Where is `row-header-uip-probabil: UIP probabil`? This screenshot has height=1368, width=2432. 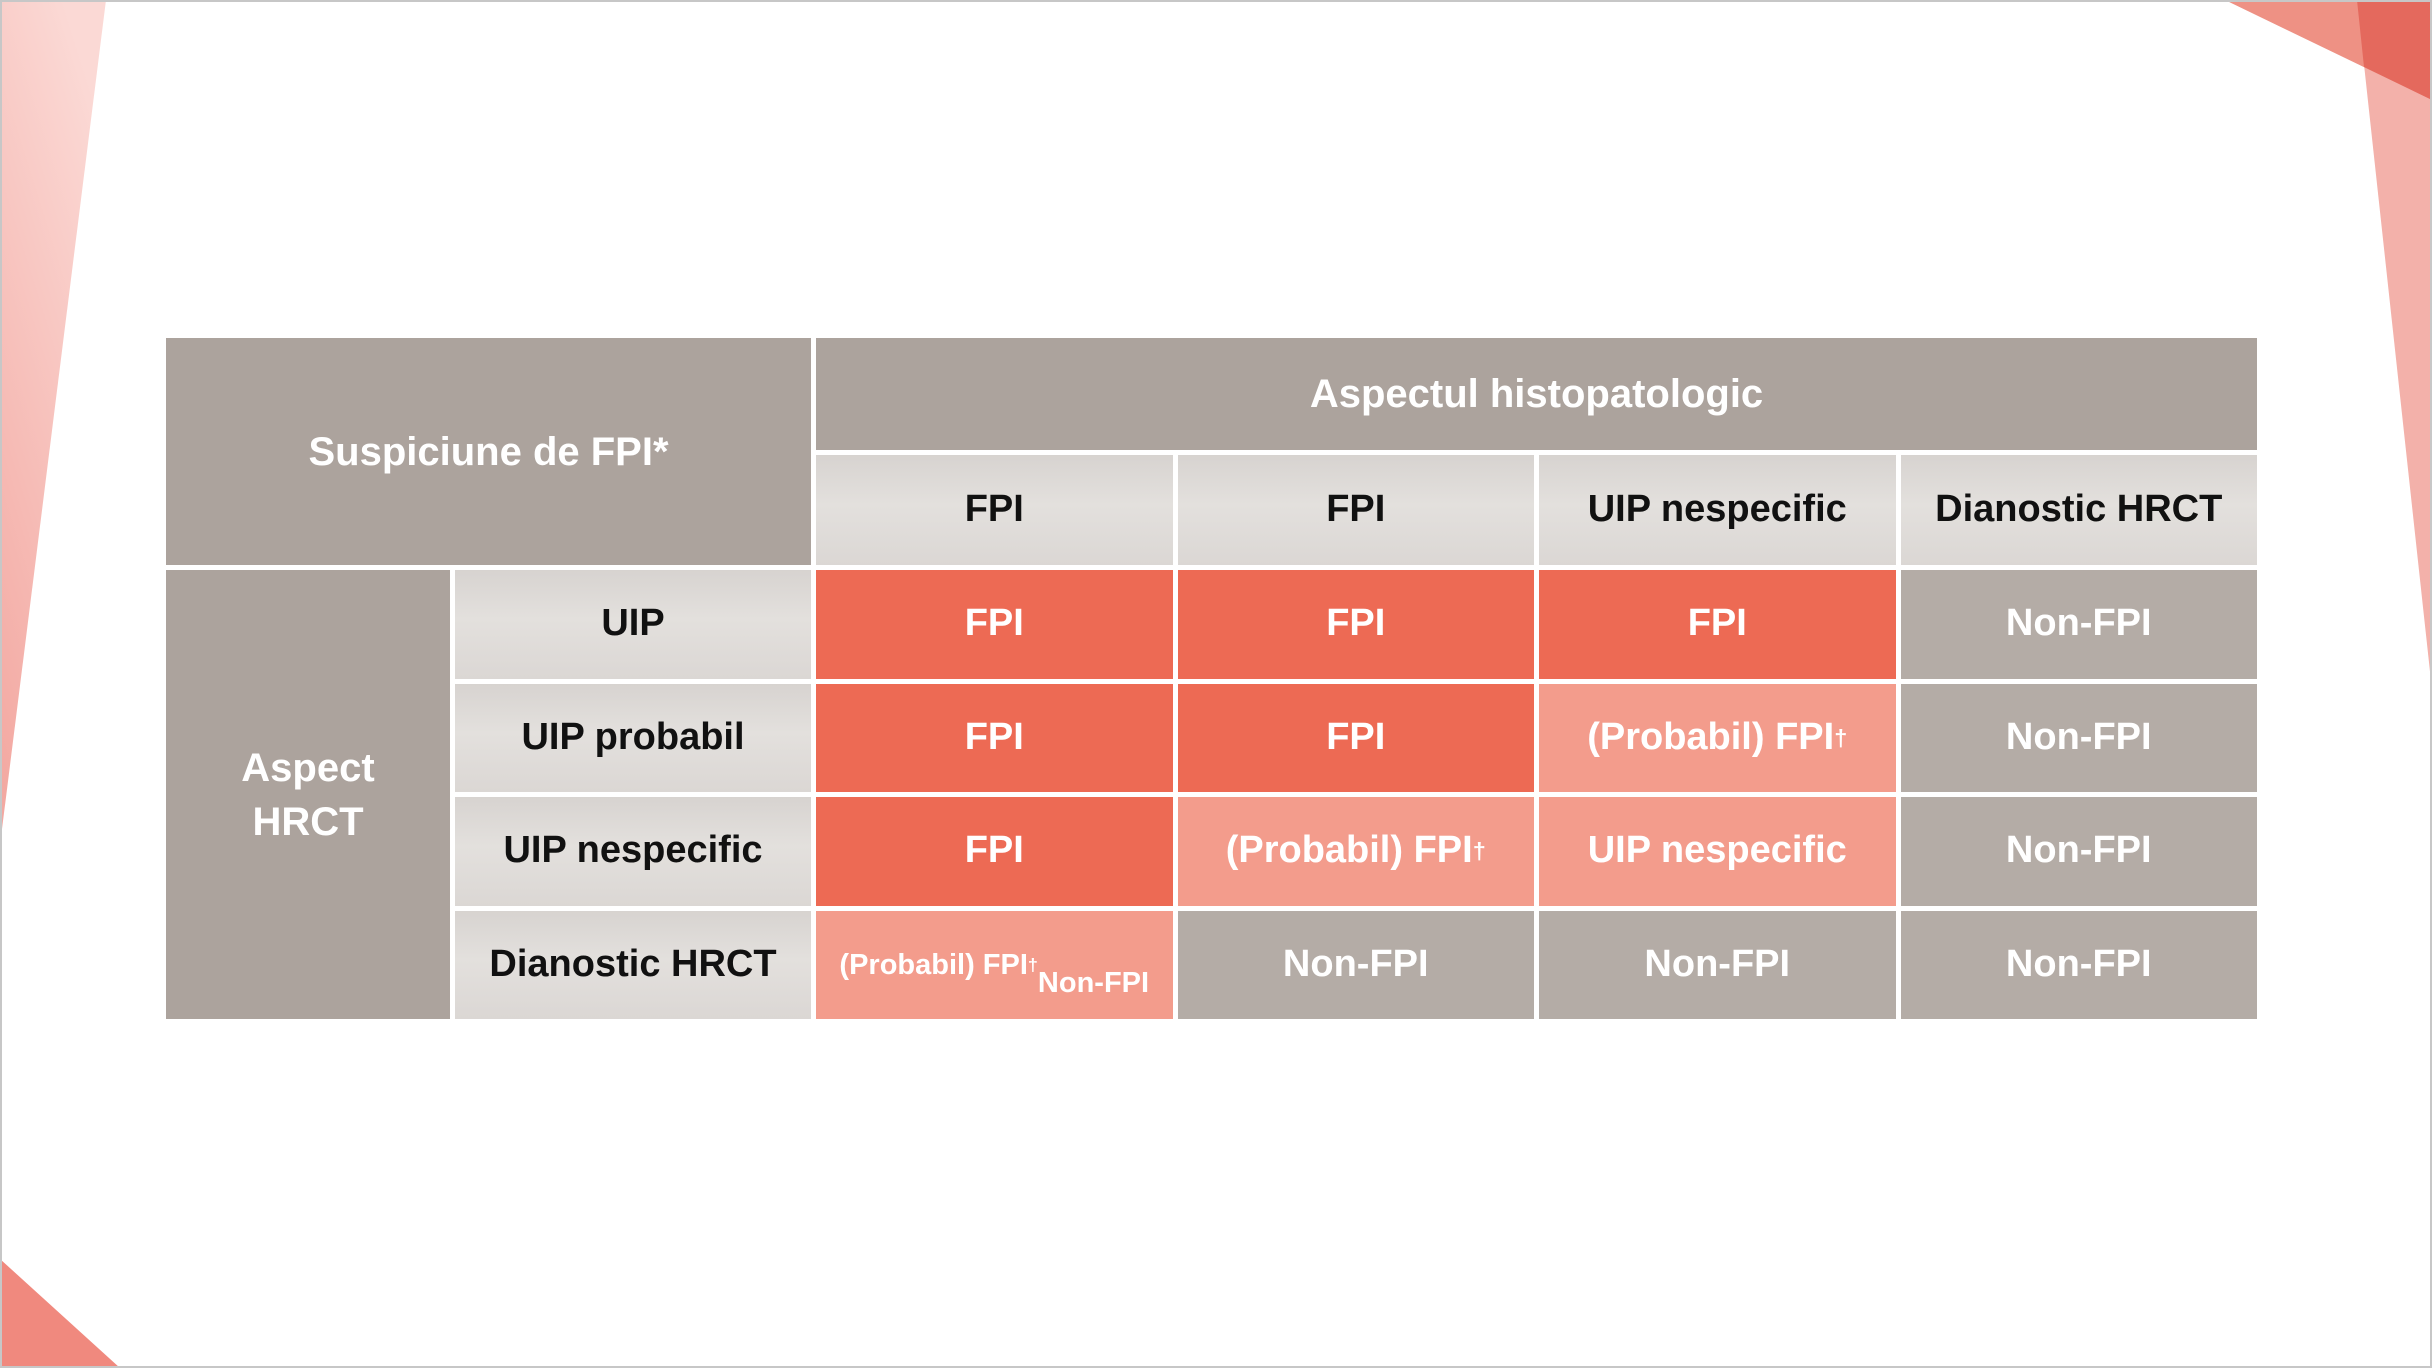
row-header-uip-probabil: UIP probabil is located at coordinates (633, 737).